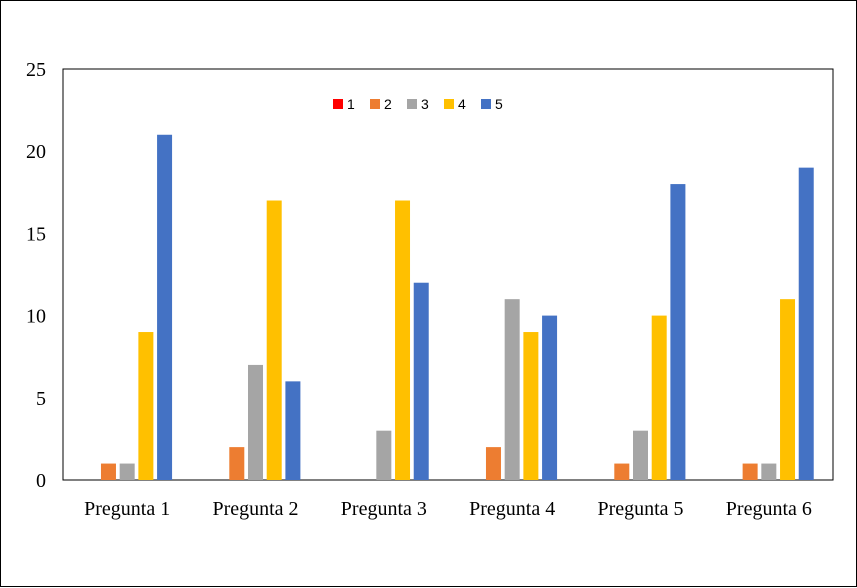 This screenshot has height=588, width=857. What do you see at coordinates (41, 399) in the screenshot?
I see `y-tick-label: 5` at bounding box center [41, 399].